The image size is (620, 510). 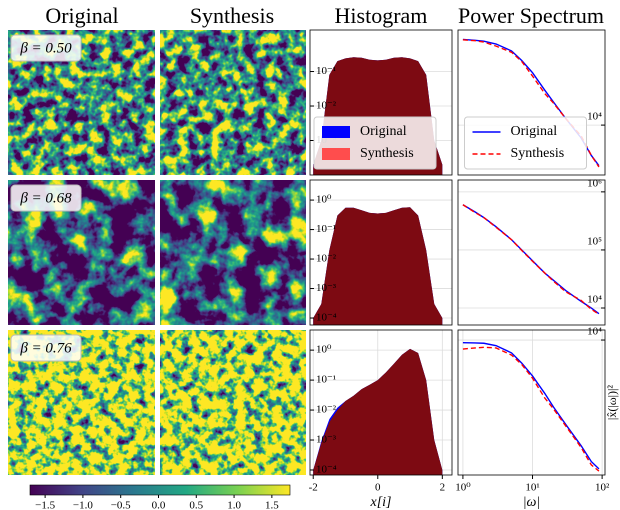 What do you see at coordinates (378, 488) in the screenshot?
I see `x-tick-label: 0` at bounding box center [378, 488].